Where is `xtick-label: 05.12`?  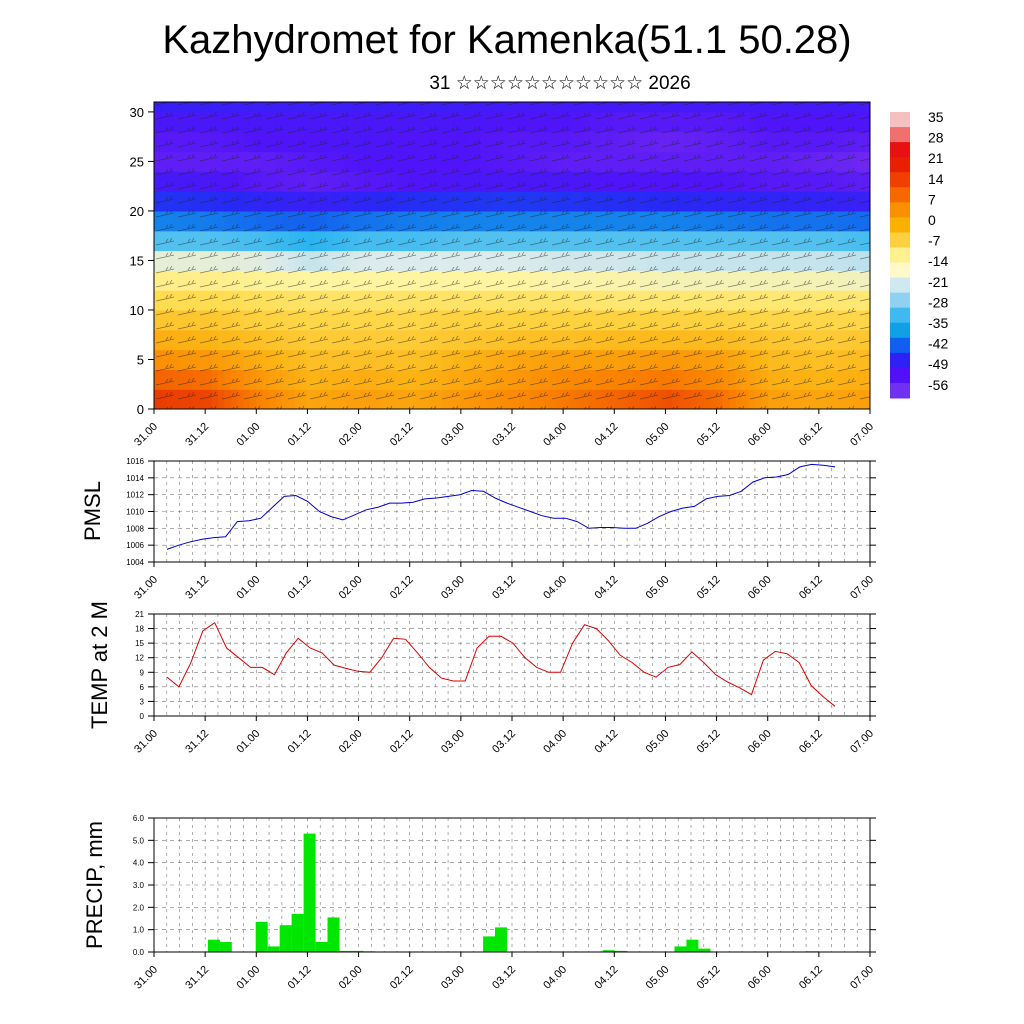 xtick-label: 05.12 is located at coordinates (709, 978).